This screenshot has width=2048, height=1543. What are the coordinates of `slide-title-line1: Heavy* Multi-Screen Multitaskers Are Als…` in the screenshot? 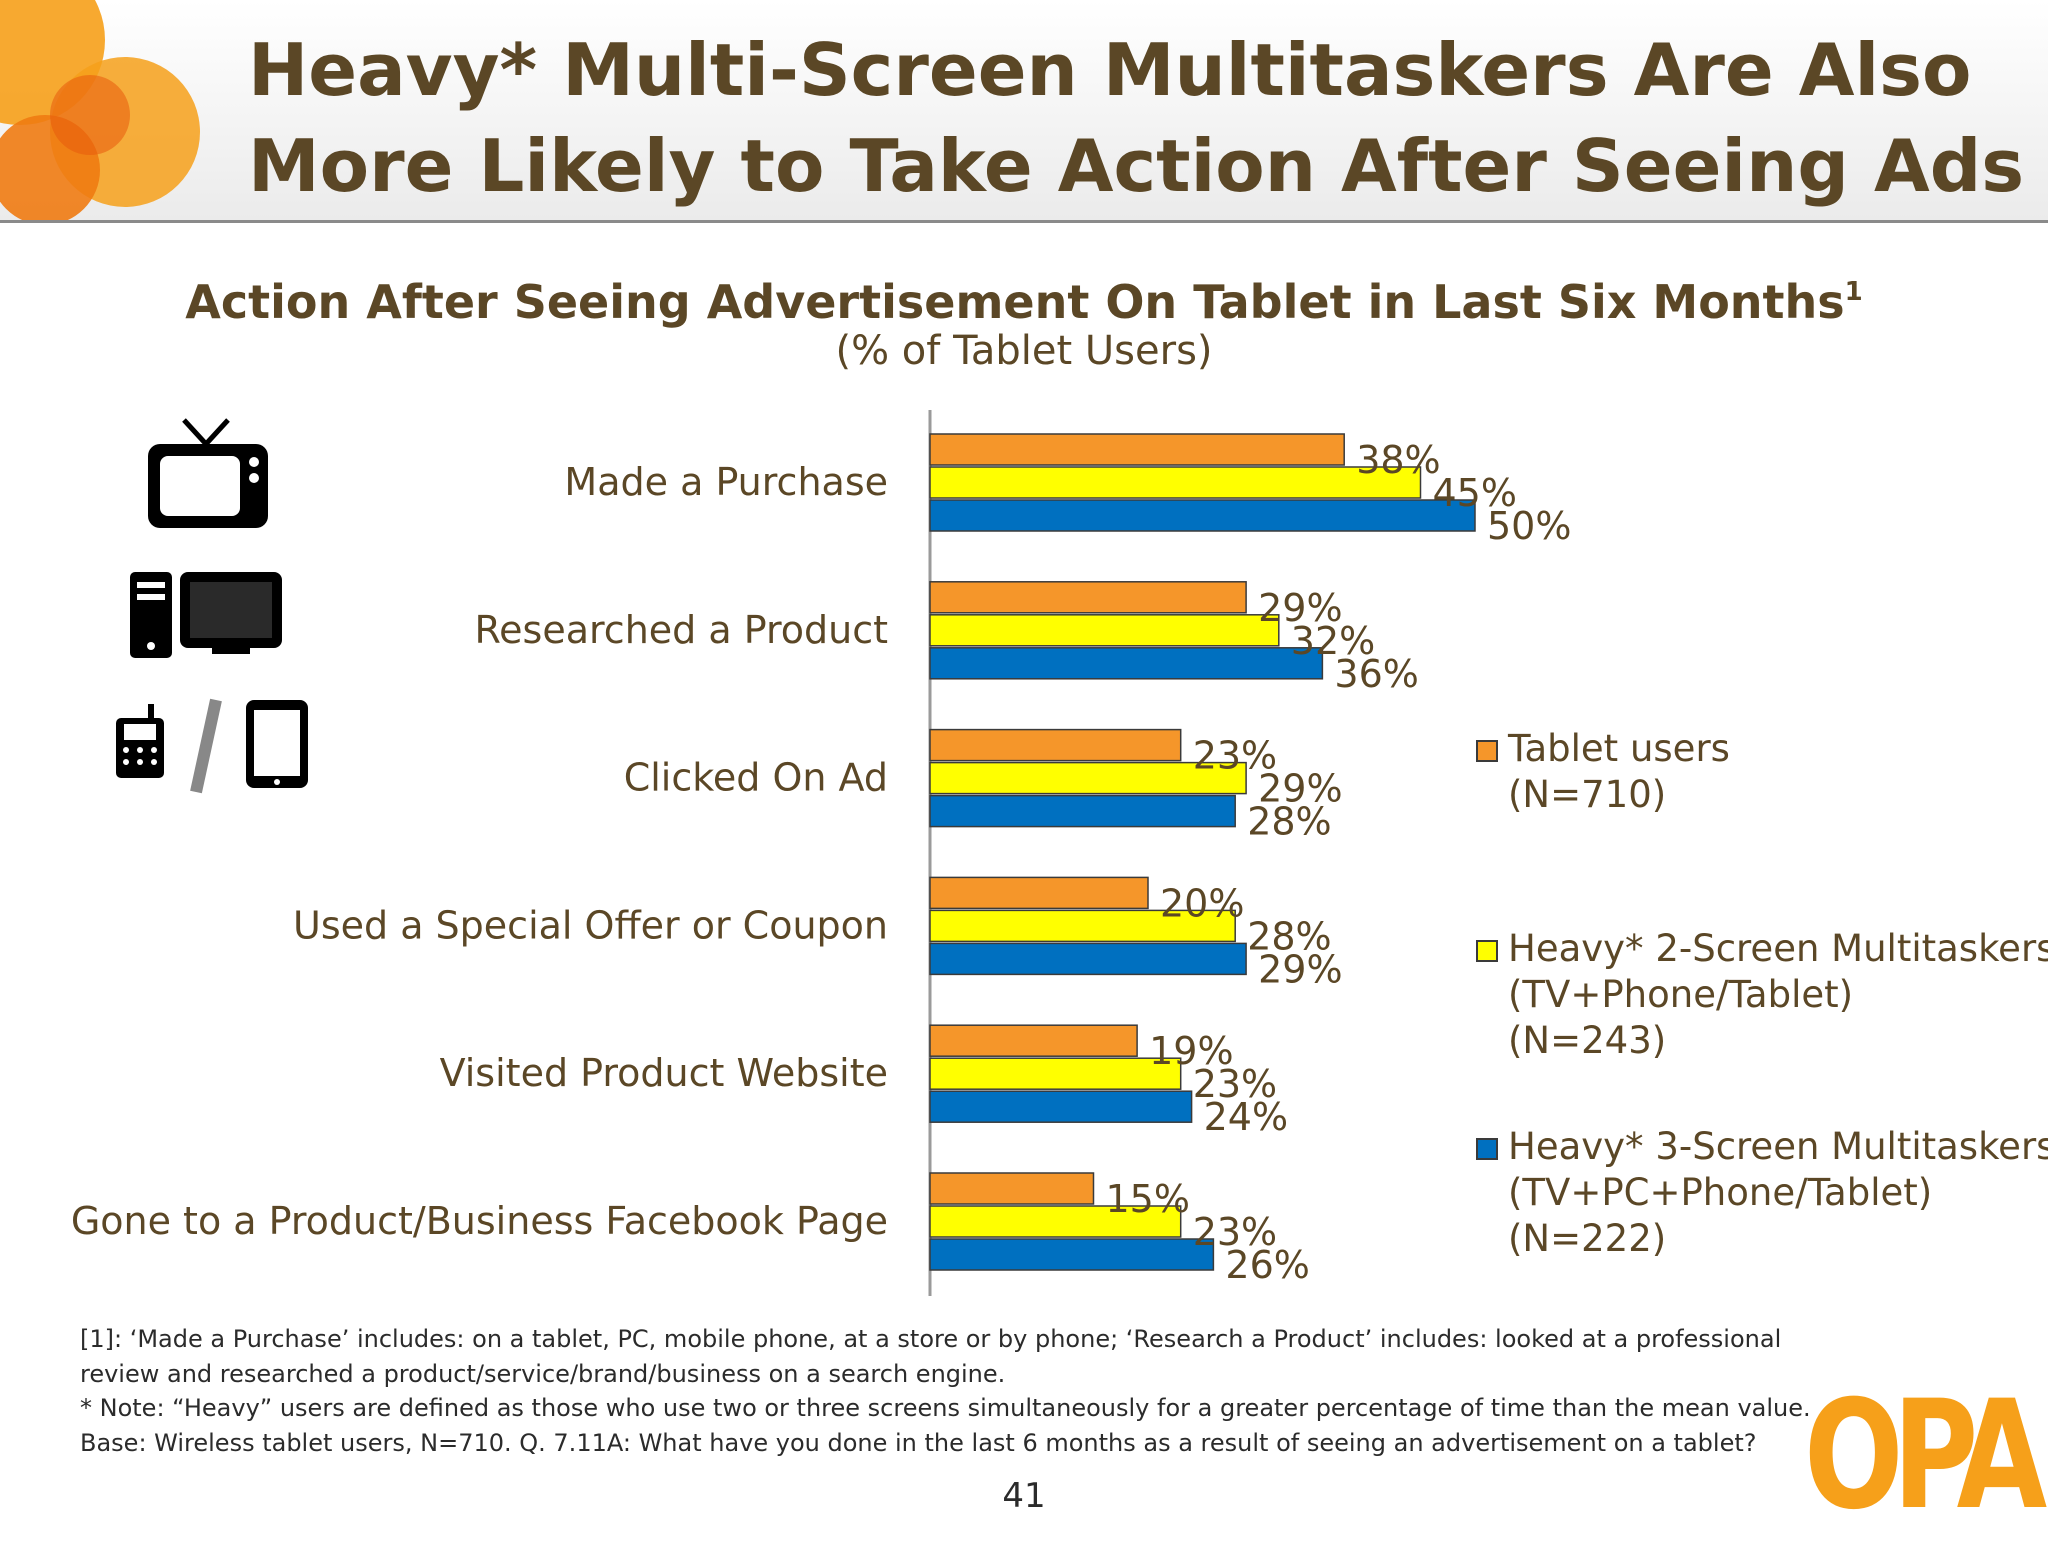 It's located at (1110, 70).